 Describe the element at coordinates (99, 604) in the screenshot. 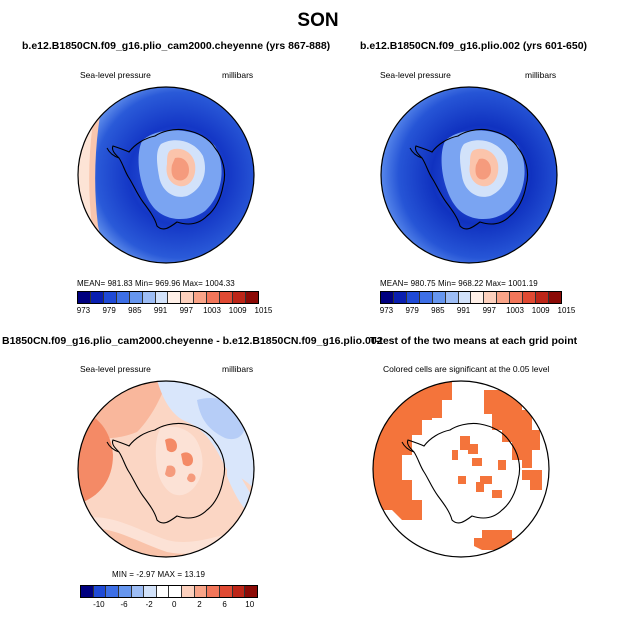

I see `colorbar-tick-label: -10` at that location.